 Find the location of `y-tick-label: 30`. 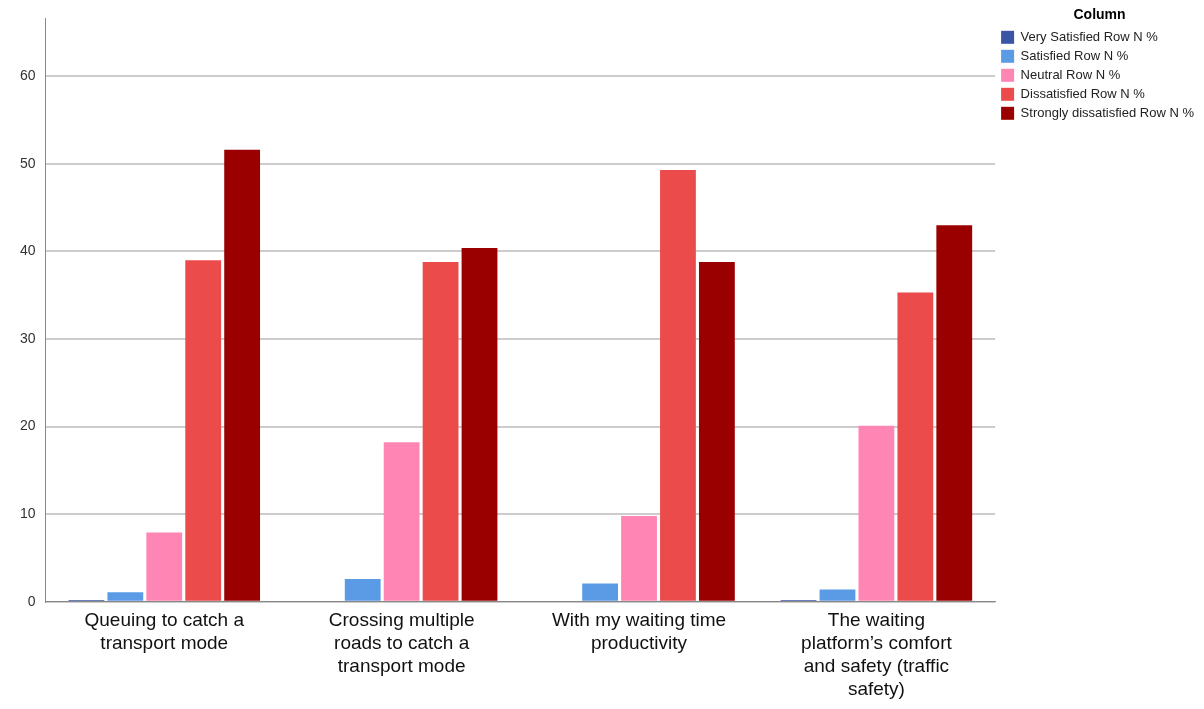

y-tick-label: 30 is located at coordinates (27, 337).